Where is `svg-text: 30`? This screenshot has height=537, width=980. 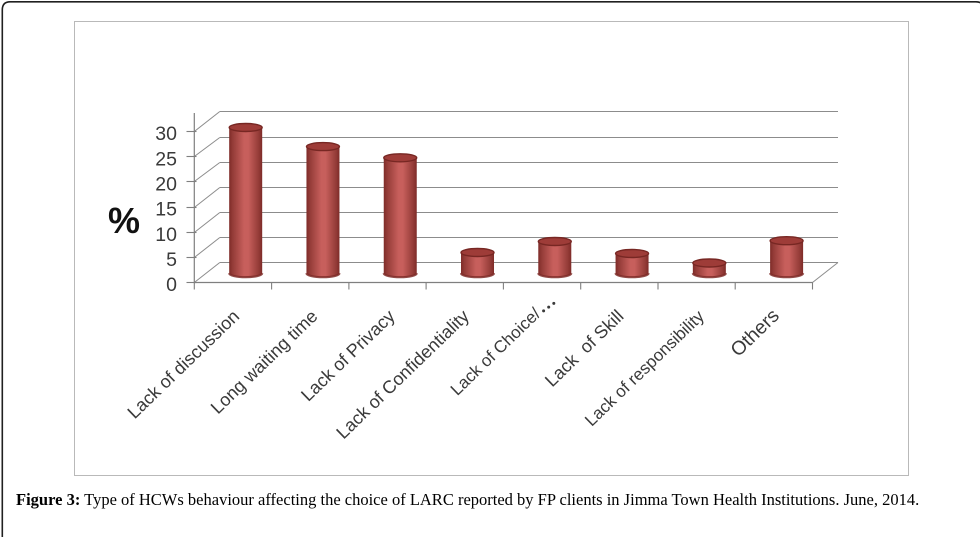 svg-text: 30 is located at coordinates (166, 134).